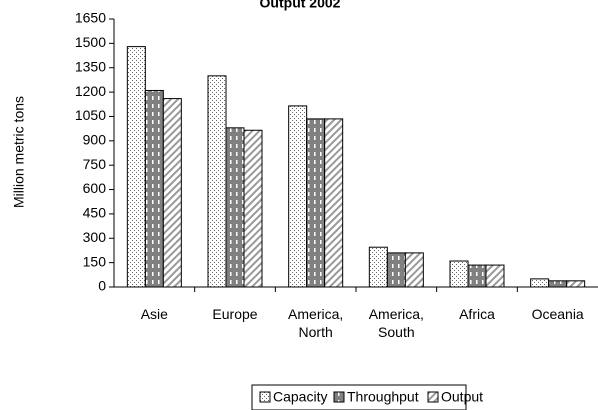 Image resolution: width=598 pixels, height=410 pixels. What do you see at coordinates (477, 314) in the screenshot?
I see `x-tick-label: Africa` at bounding box center [477, 314].